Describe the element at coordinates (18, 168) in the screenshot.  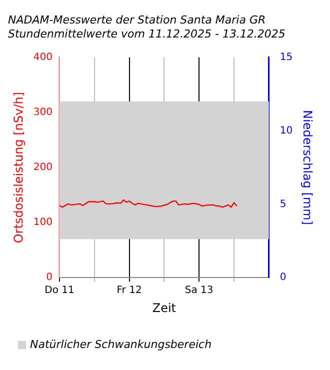
I see `y-axis-title: Ortsdosisleistung [nSv/h]` at that location.